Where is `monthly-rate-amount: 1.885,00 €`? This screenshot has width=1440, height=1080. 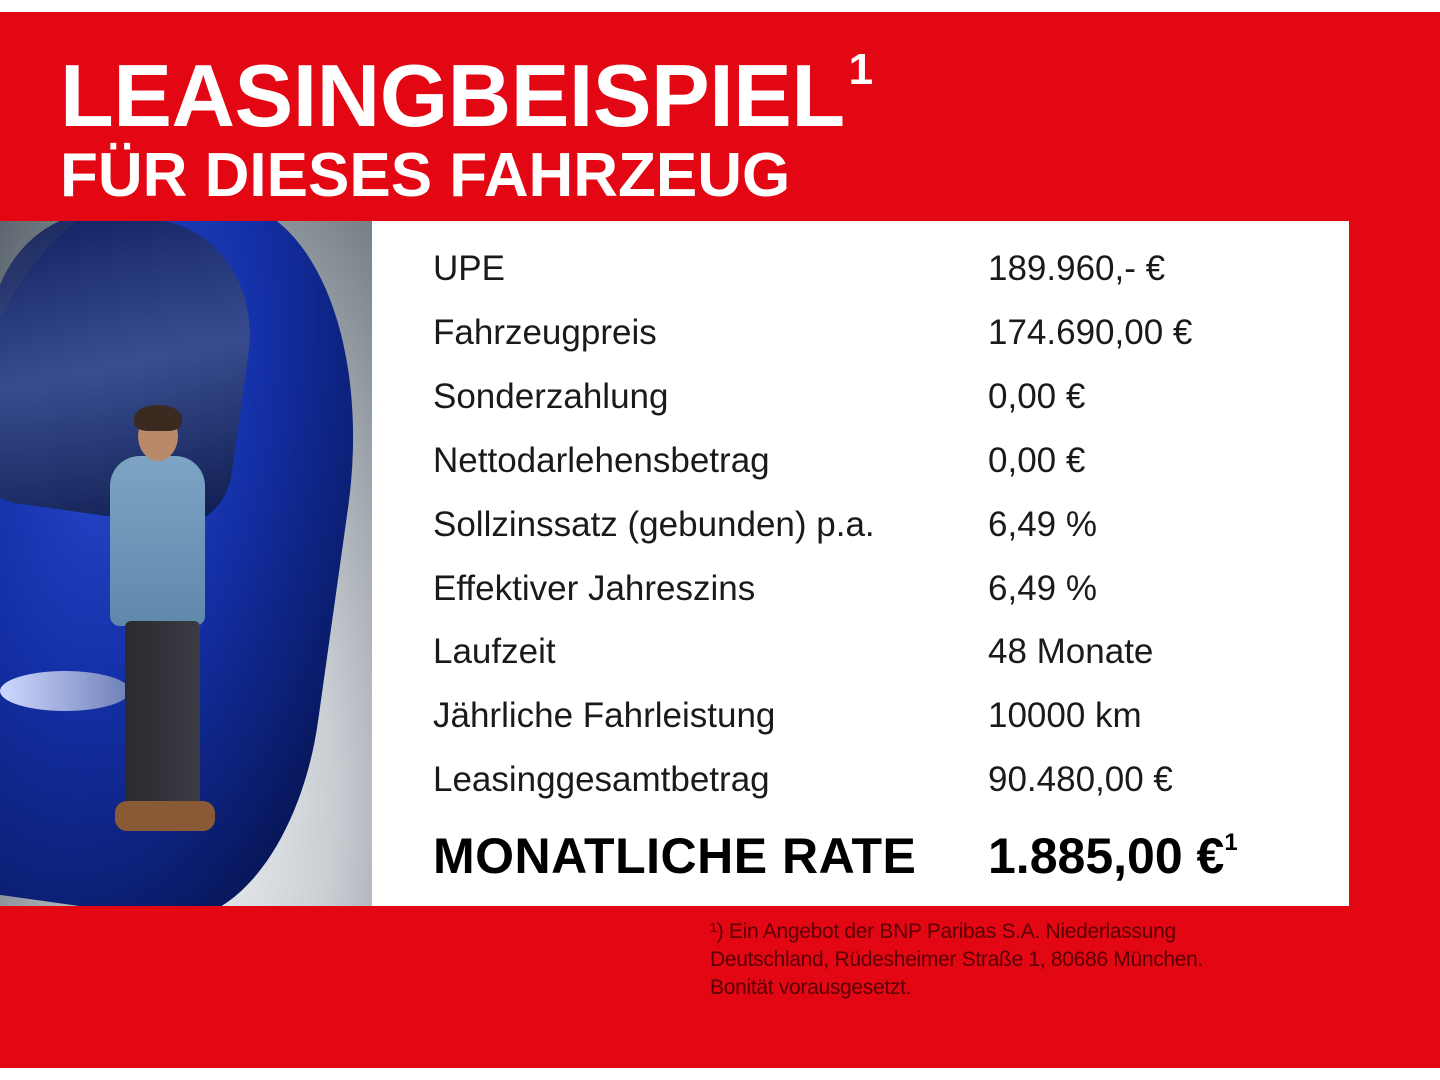 monthly-rate-amount: 1.885,00 € is located at coordinates (1106, 856).